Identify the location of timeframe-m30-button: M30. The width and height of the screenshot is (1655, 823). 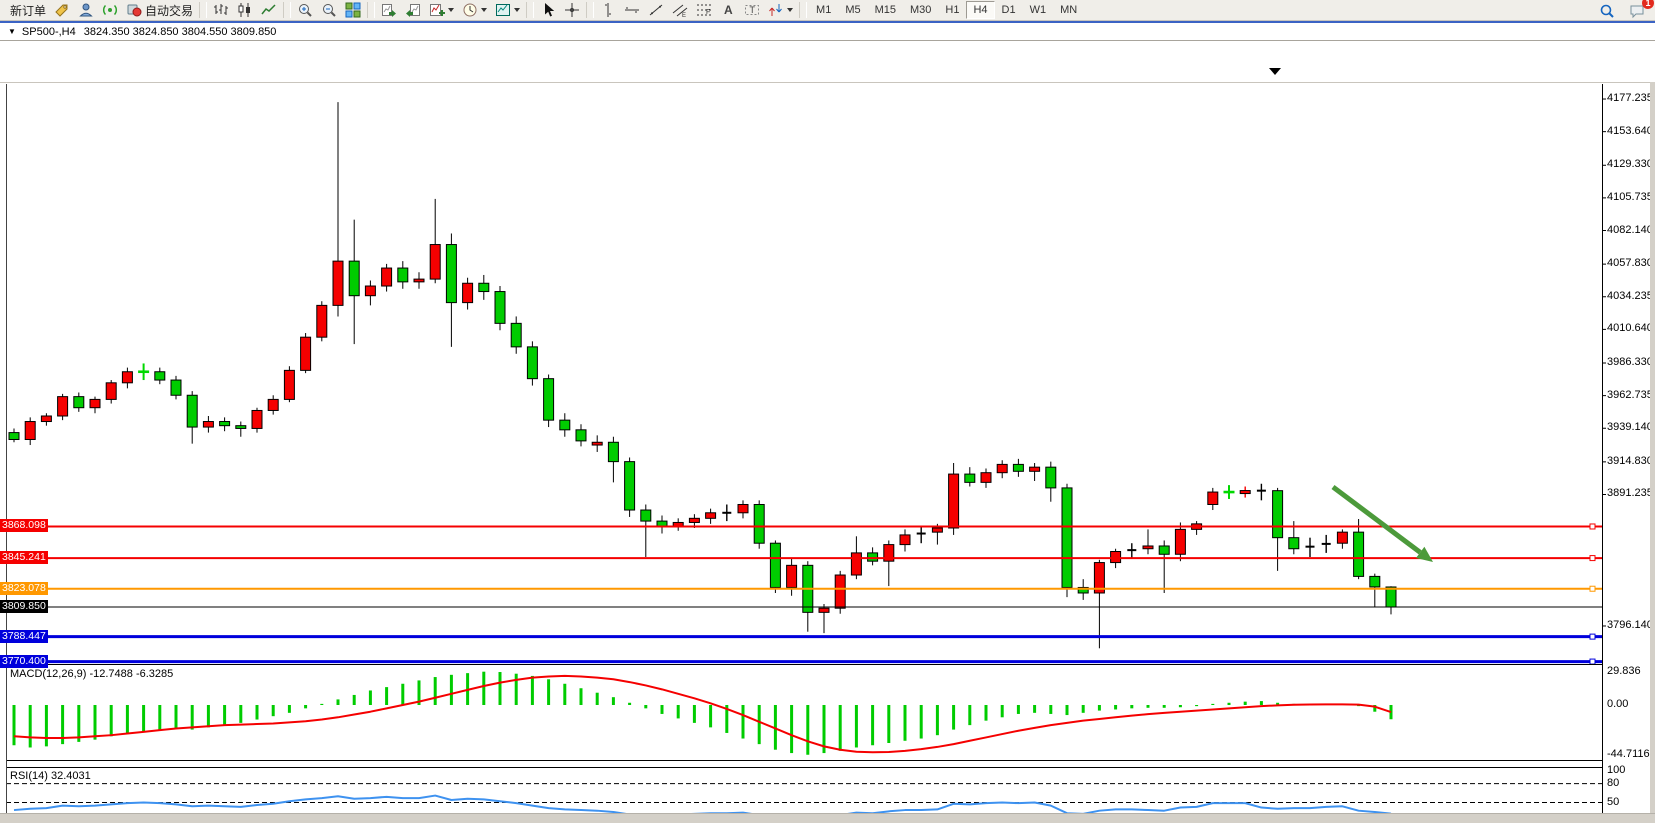
(921, 10).